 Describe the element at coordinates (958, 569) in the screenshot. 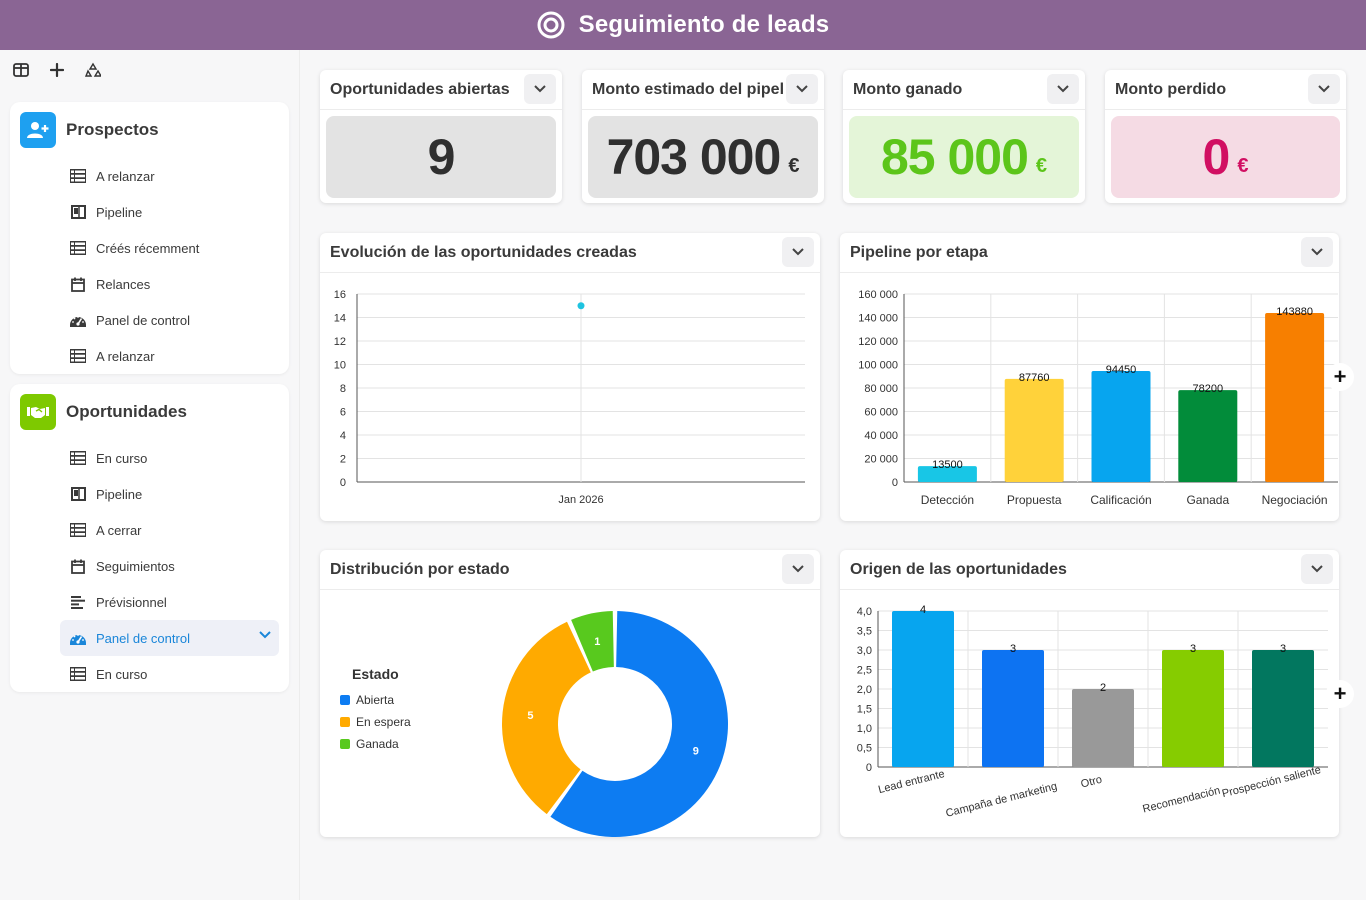

I see `panel-title: Origen de las oportunidades` at that location.